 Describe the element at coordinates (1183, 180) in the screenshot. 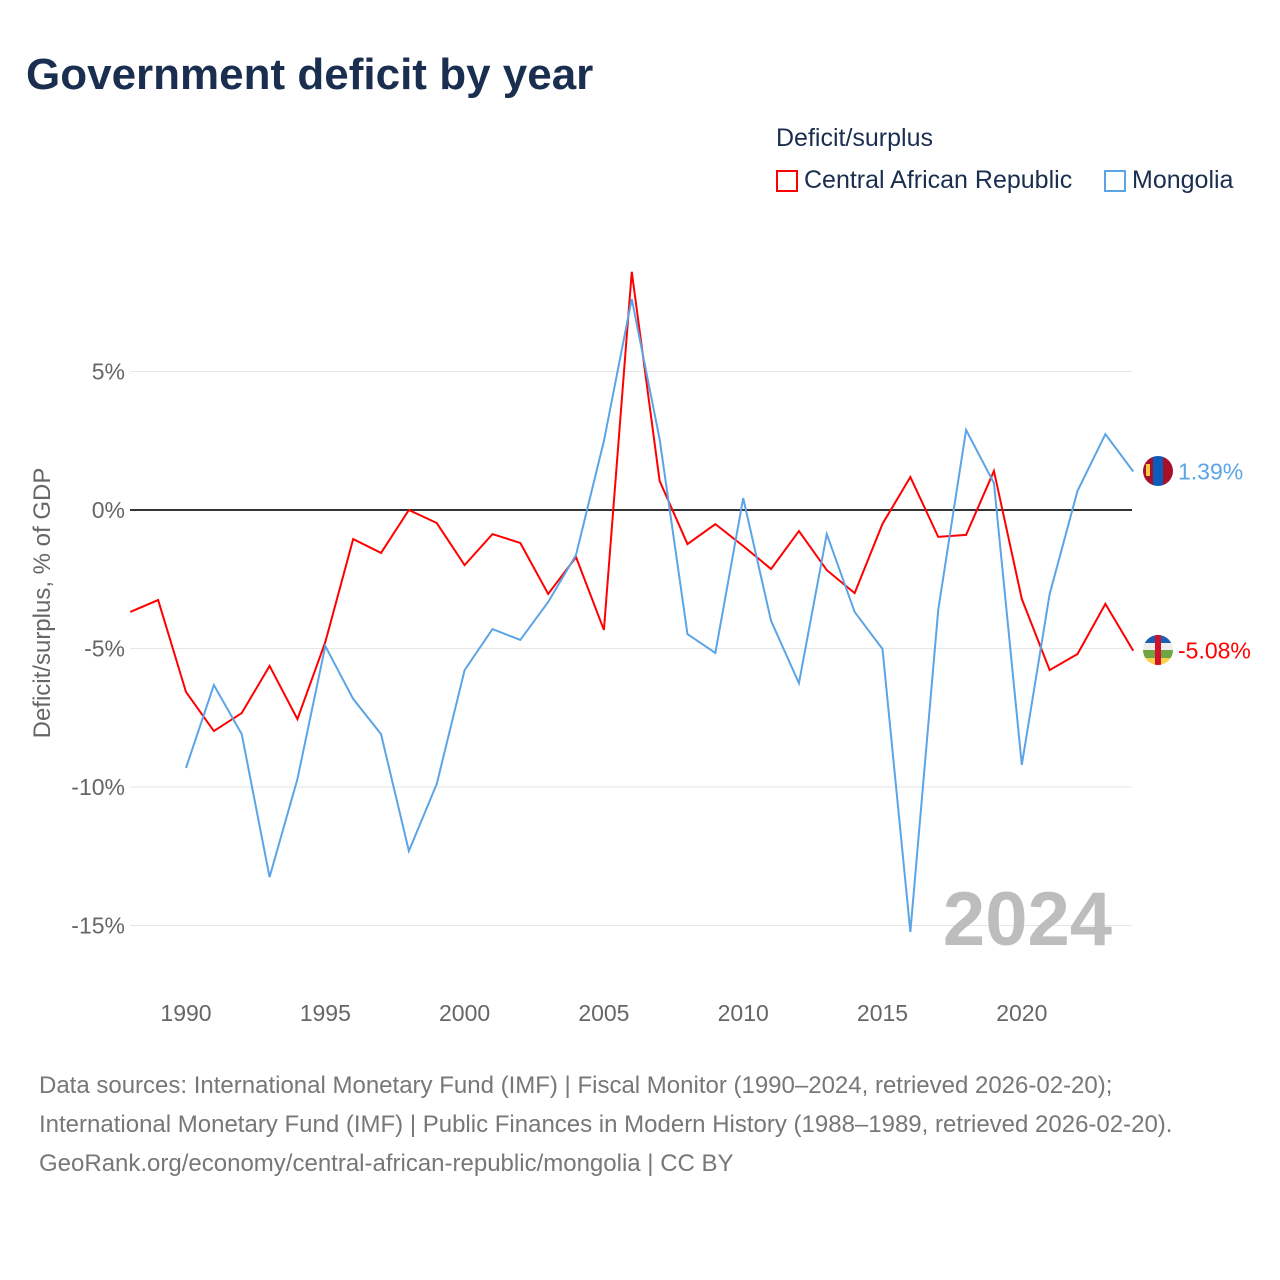

I see `legend-label: Mongolia` at that location.